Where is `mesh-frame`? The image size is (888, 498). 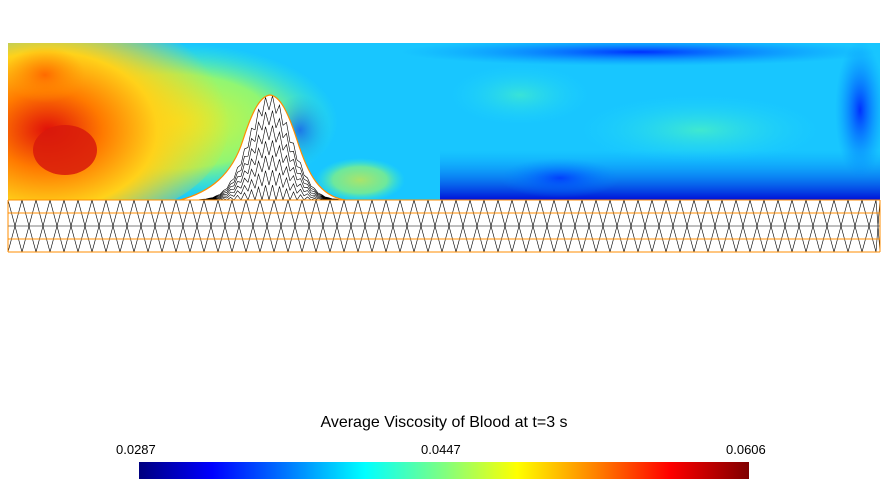 mesh-frame is located at coordinates (444, 226).